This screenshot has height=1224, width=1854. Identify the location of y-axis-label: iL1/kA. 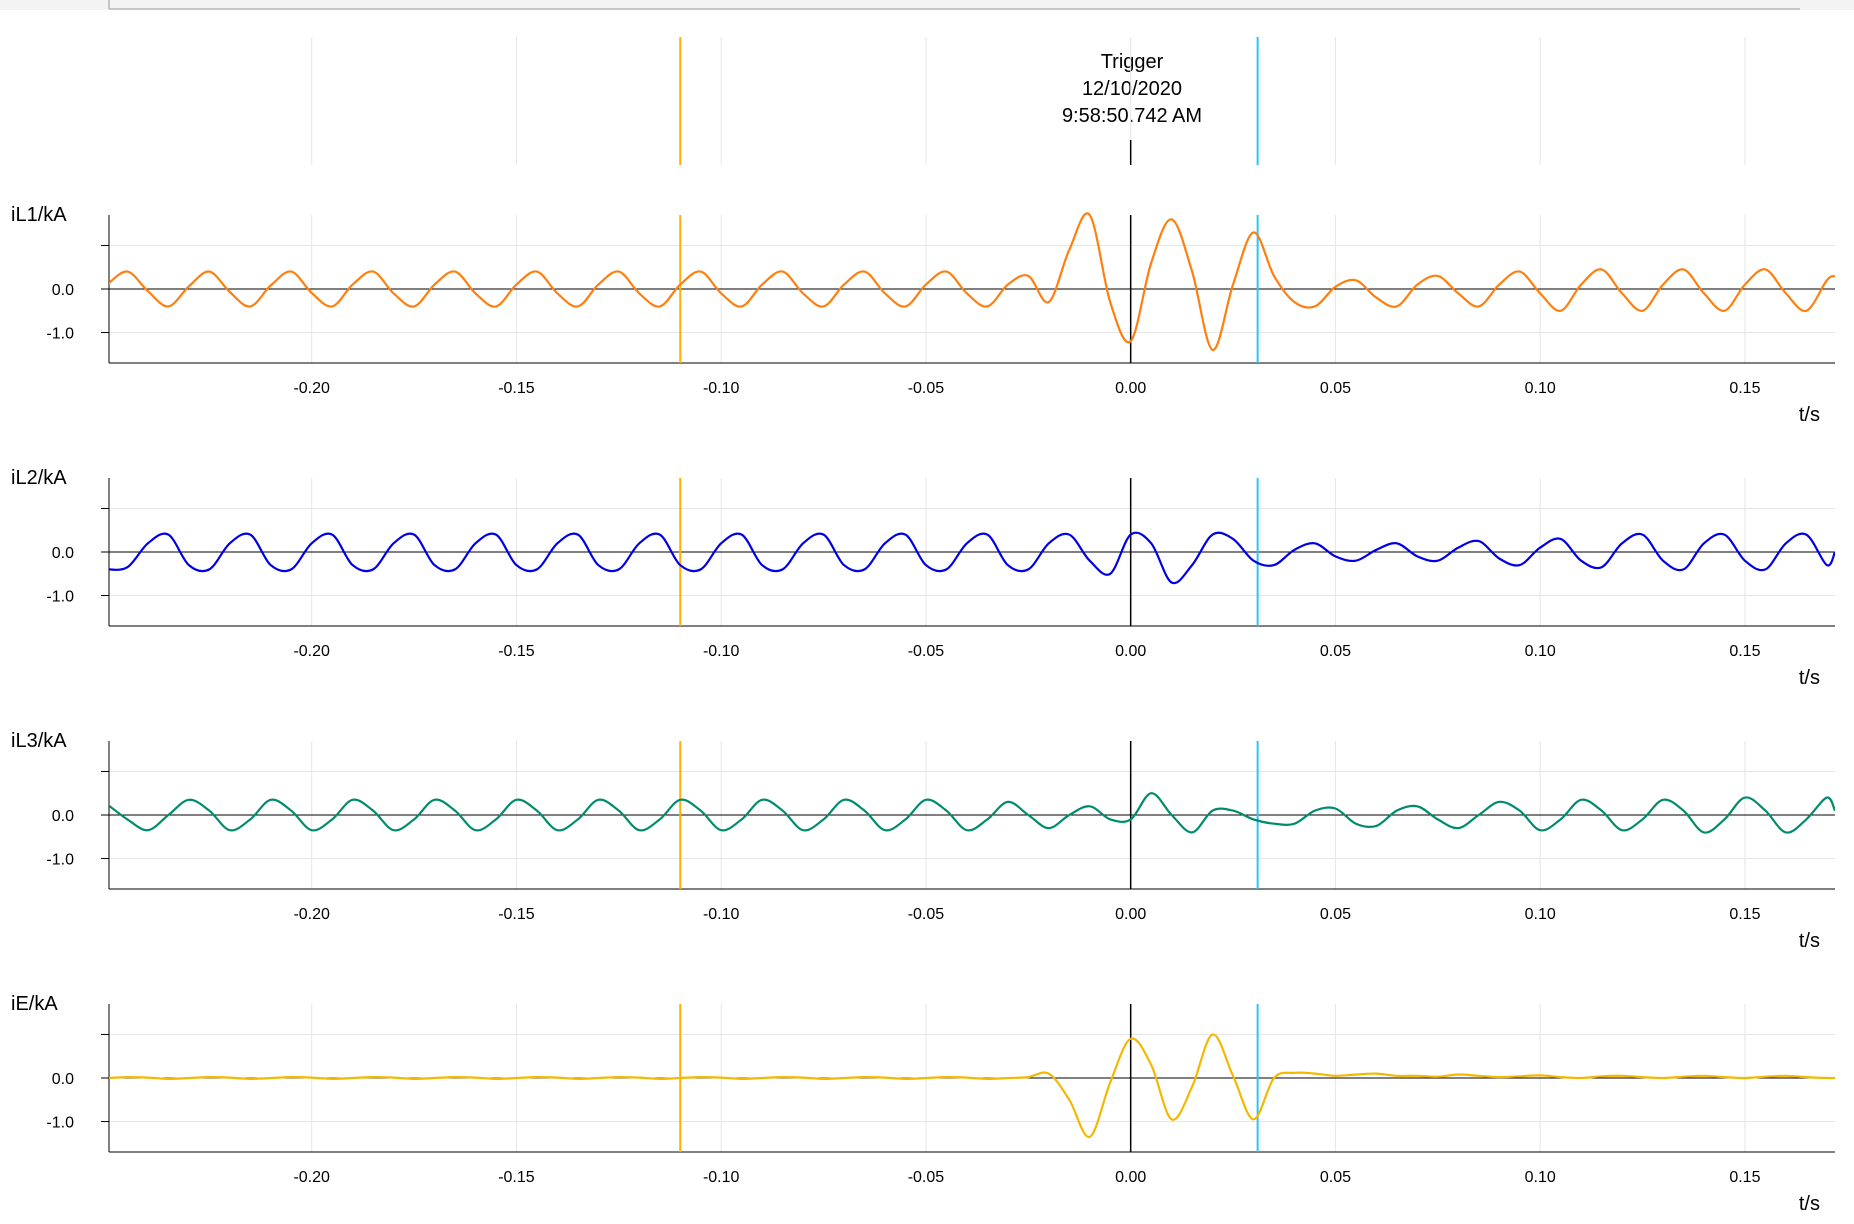
(39, 215).